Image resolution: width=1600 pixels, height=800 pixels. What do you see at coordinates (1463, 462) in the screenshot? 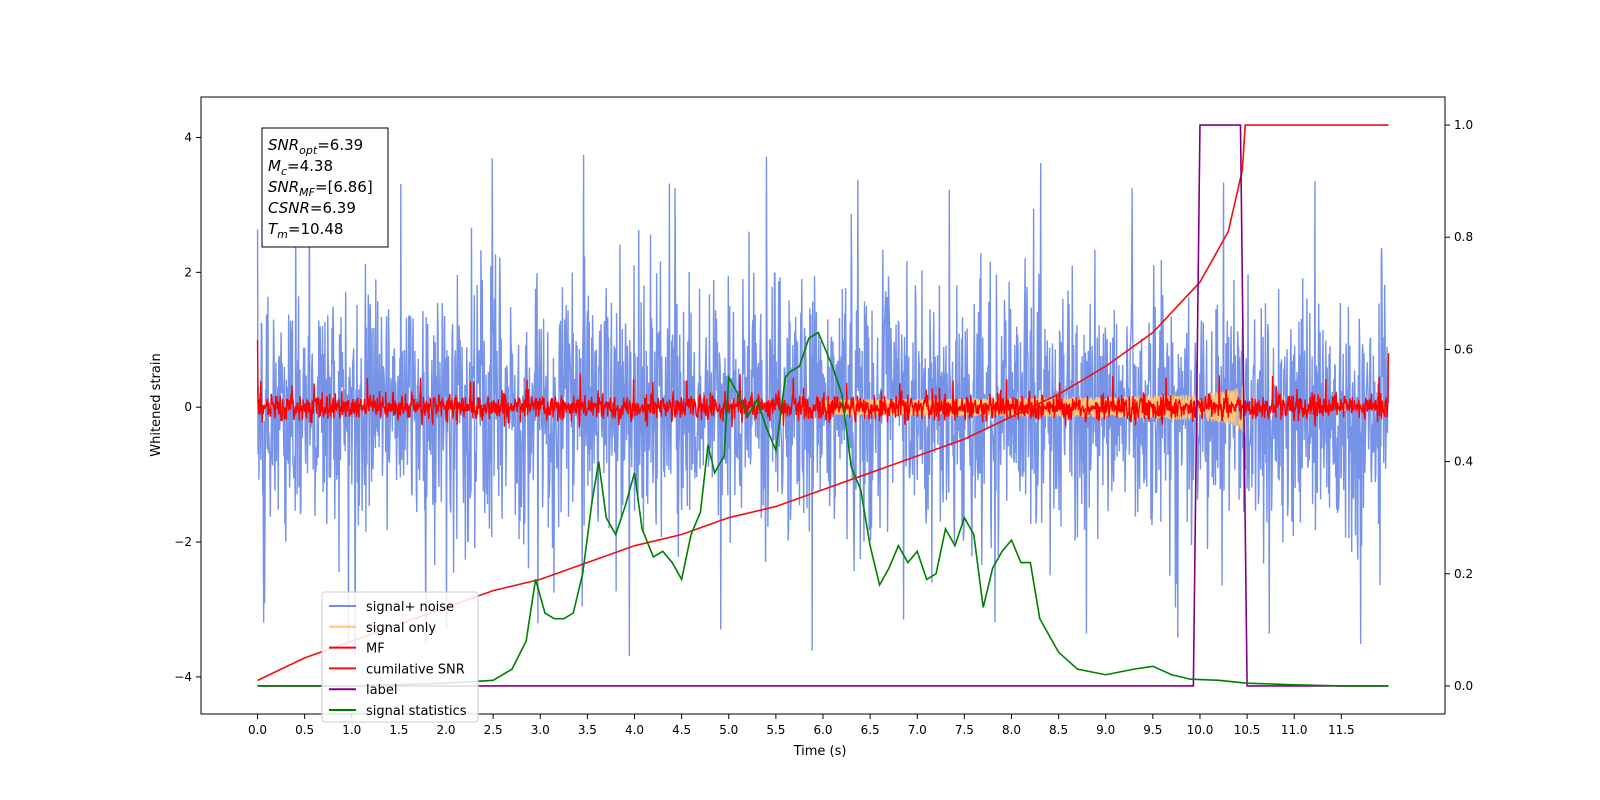
I see `y-tick-label-right: 0.4` at bounding box center [1463, 462].